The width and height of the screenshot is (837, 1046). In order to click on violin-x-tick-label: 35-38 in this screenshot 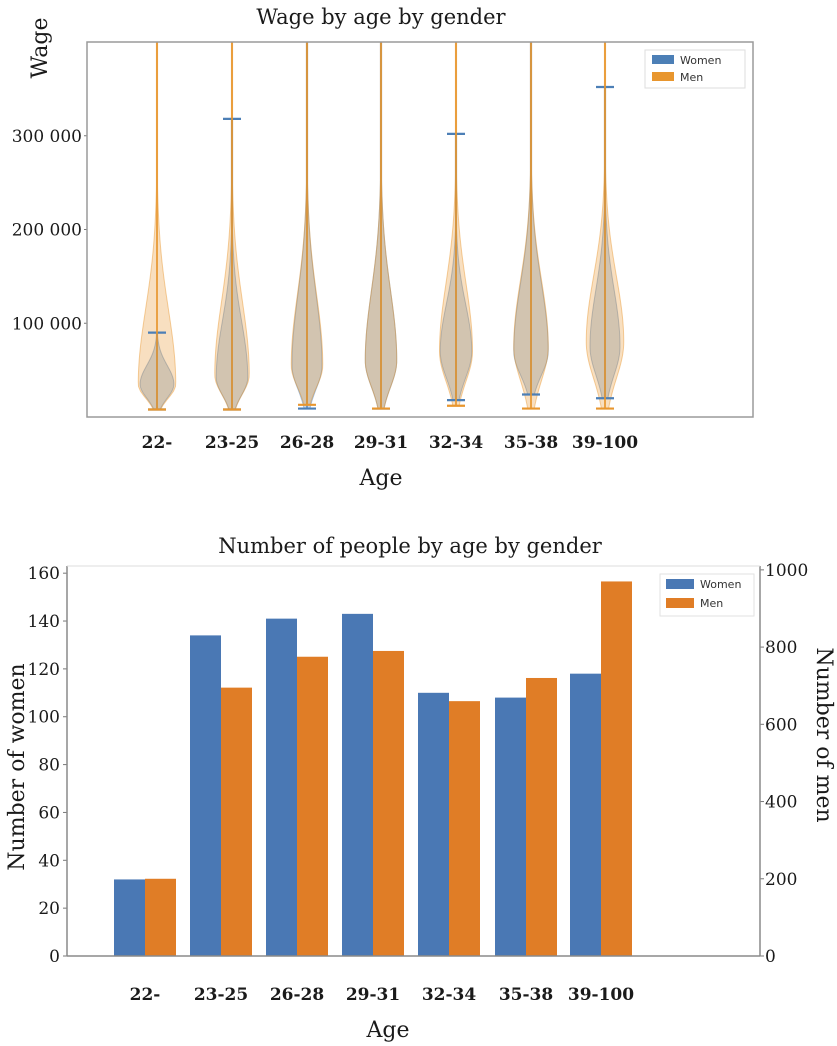, I will do `click(531, 443)`.